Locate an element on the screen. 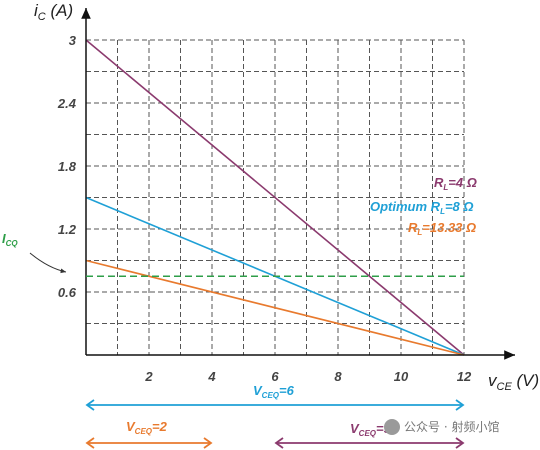  watermark: 公众号 · 射频小馆 is located at coordinates (441, 427).